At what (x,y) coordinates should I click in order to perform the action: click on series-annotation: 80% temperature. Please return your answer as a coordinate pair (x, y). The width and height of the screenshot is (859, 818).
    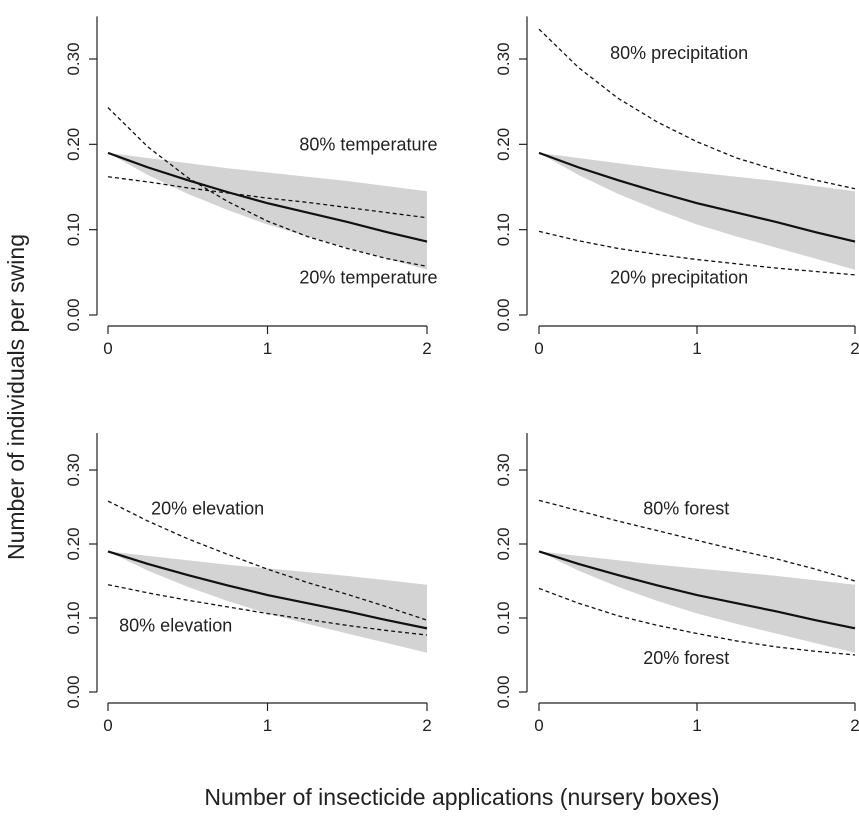
    Looking at the image, I should click on (368, 144).